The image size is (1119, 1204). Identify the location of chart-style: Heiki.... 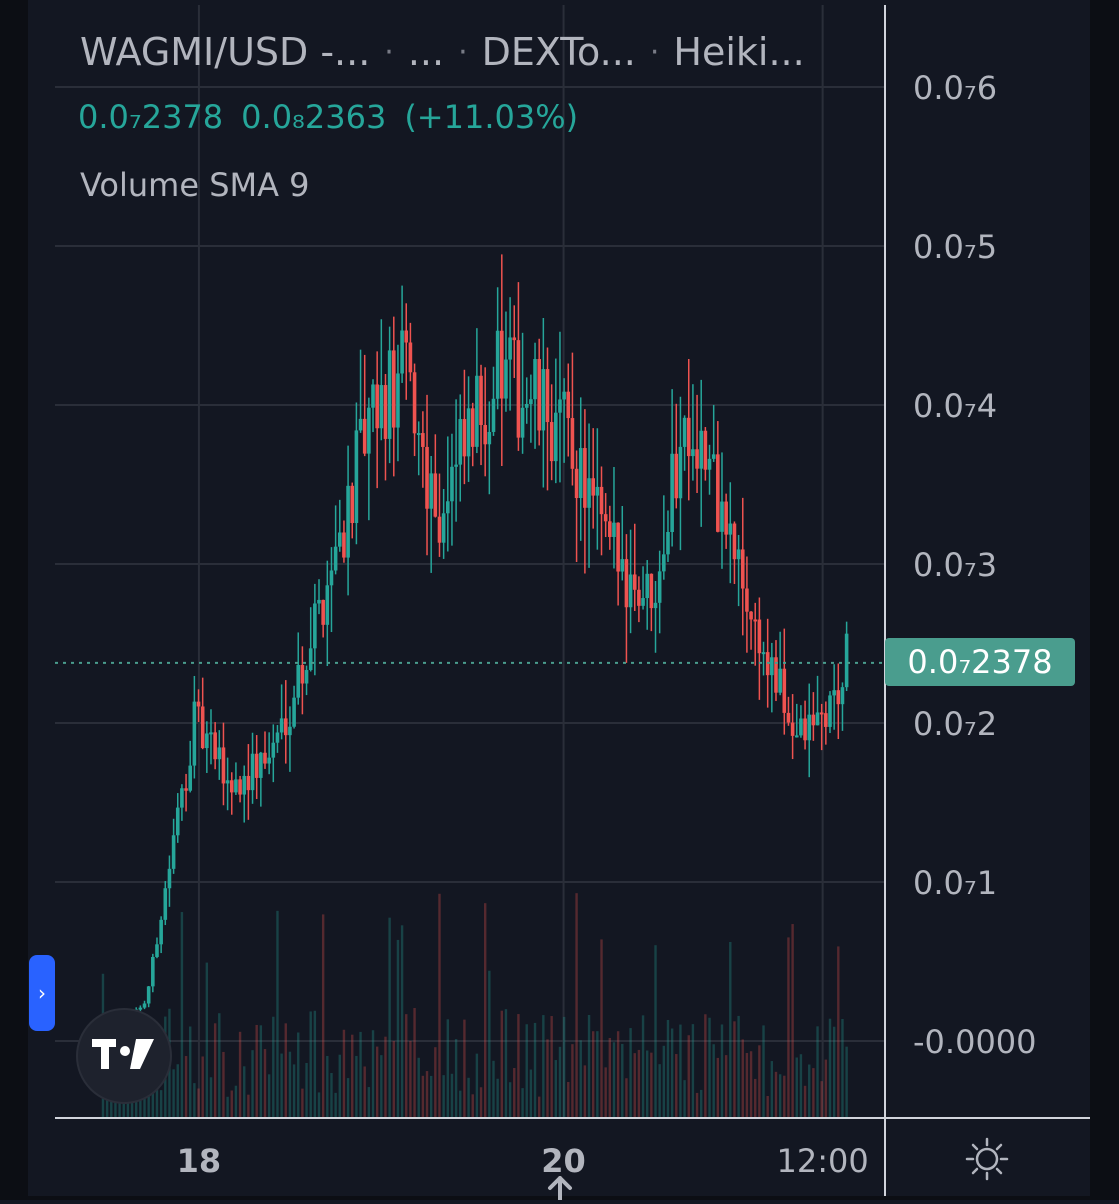
(739, 52).